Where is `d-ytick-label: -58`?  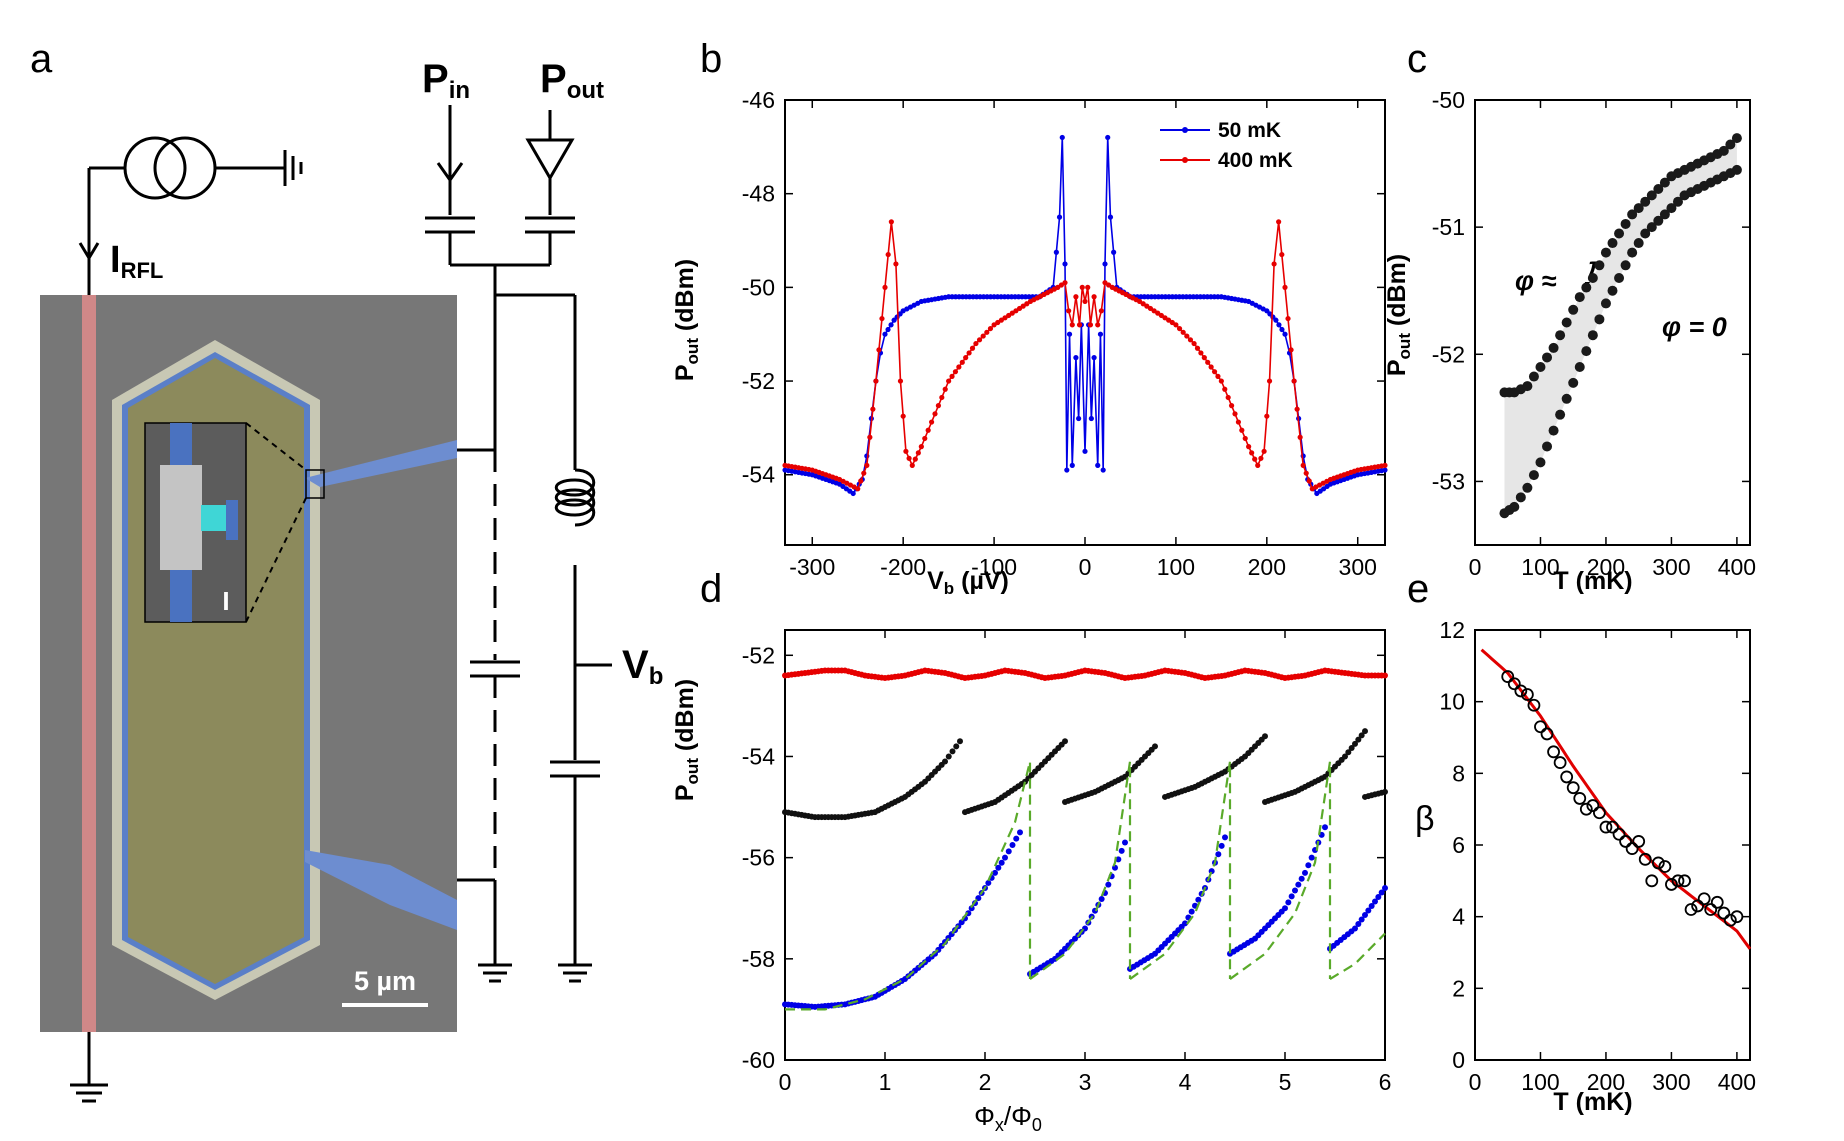 d-ytick-label: -58 is located at coordinates (758, 959).